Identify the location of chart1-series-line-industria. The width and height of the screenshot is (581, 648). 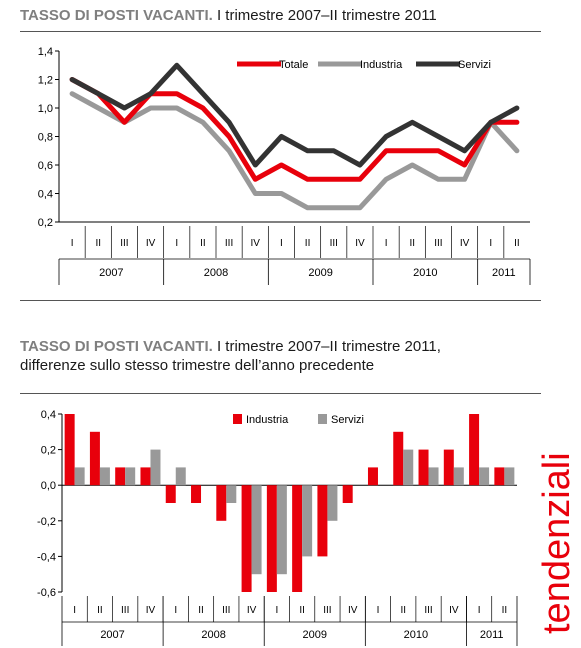
(294, 151).